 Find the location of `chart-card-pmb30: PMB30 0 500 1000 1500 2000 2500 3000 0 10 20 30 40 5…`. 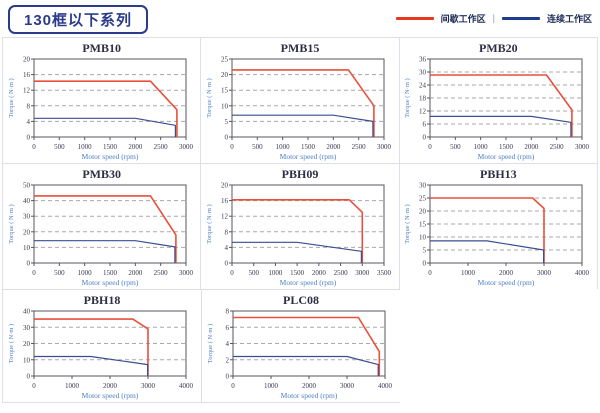

chart-card-pmb30: PMB30 0 500 1000 1500 2000 2500 3000 0 10 20 30 40 5… is located at coordinates (102, 226).